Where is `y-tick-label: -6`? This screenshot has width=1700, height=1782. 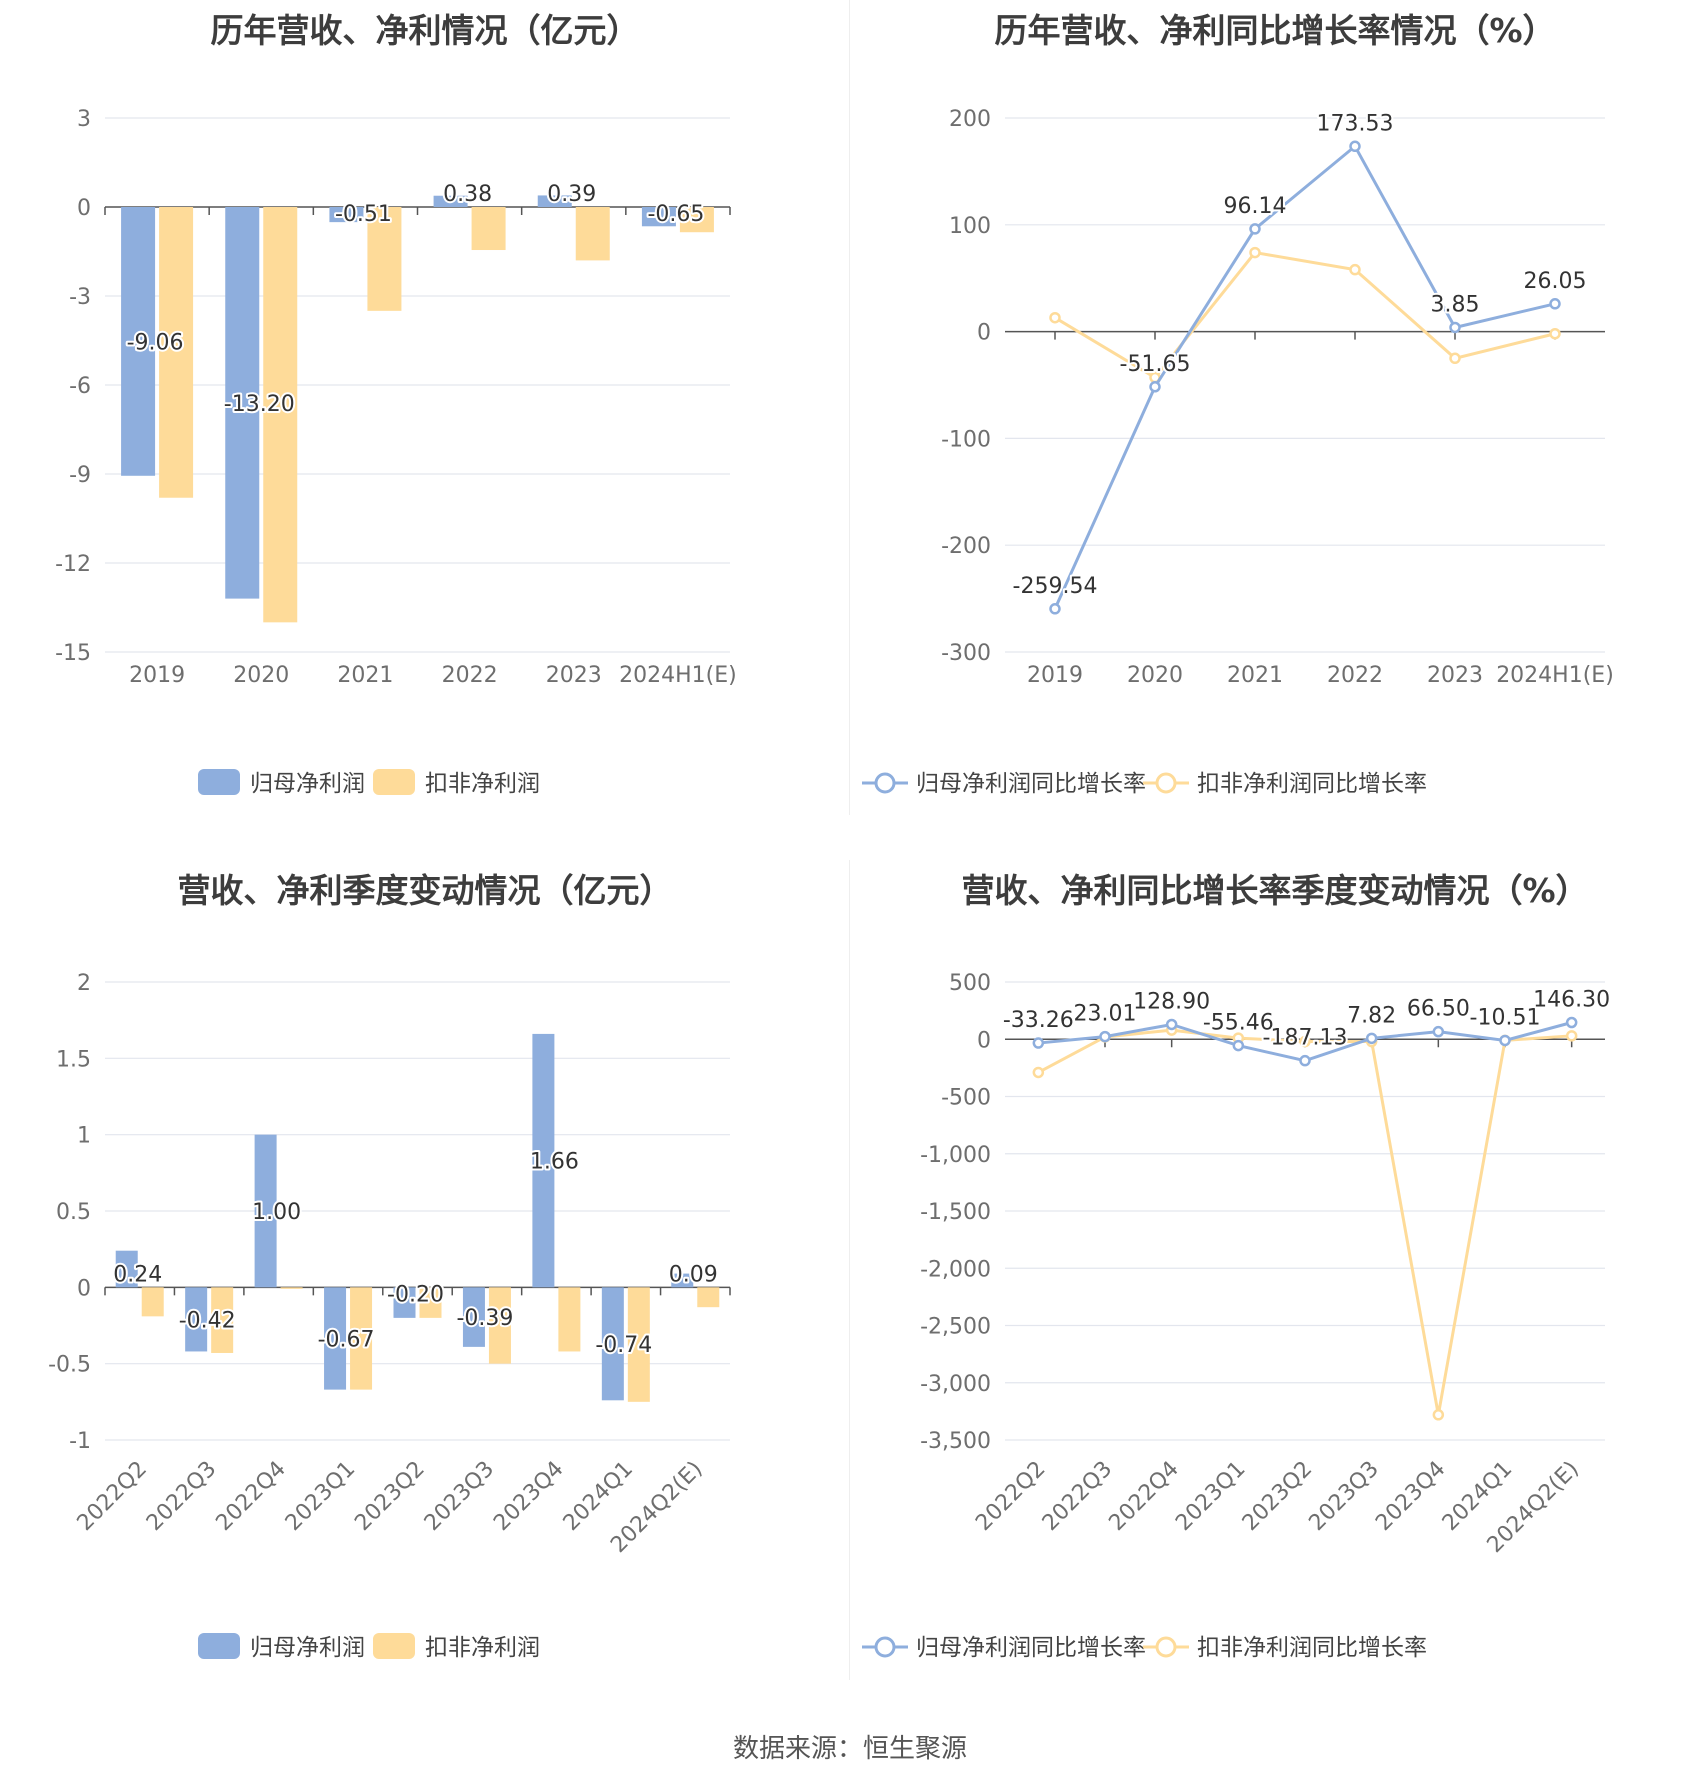
y-tick-label: -6 is located at coordinates (80, 386).